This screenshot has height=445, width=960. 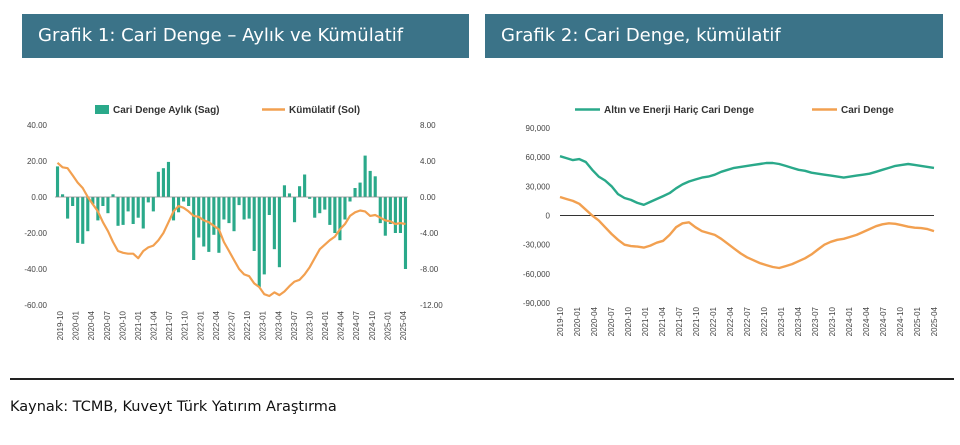 What do you see at coordinates (169, 325) in the screenshot?
I see `x-tick-label: 2021-07` at bounding box center [169, 325].